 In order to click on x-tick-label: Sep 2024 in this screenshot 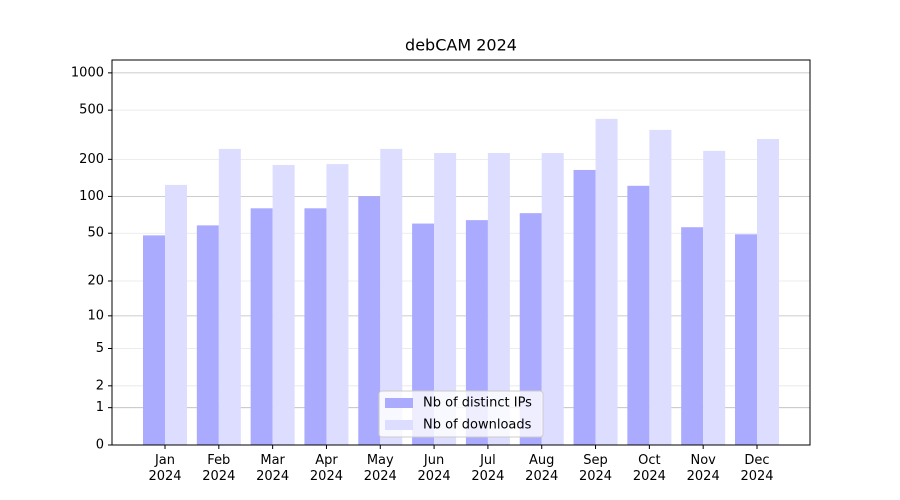, I will do `click(595, 468)`.